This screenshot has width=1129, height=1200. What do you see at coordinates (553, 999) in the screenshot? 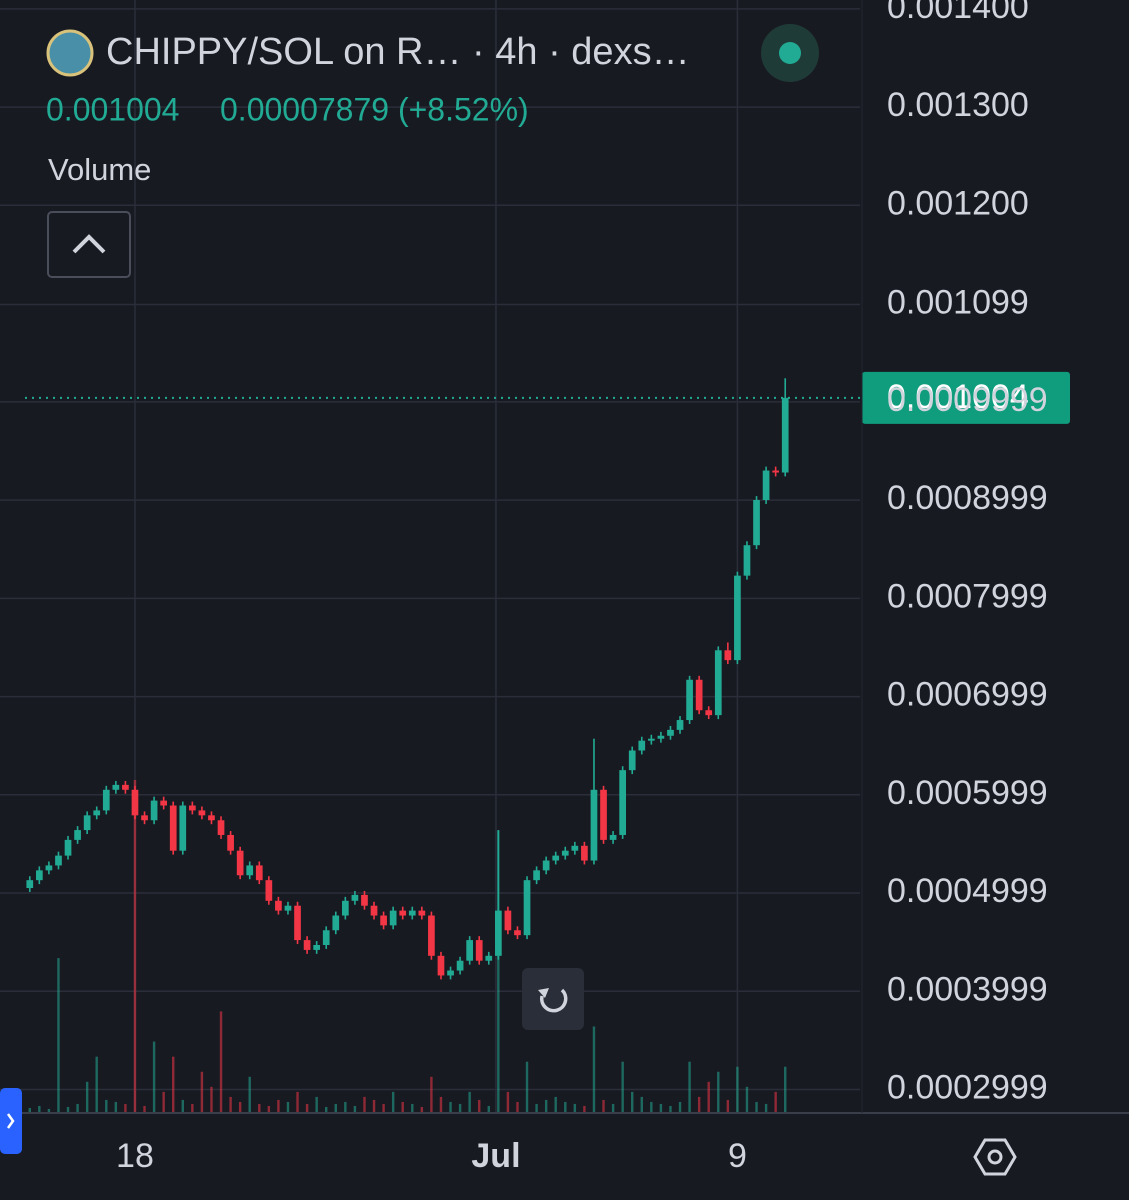
I see `reset-button` at bounding box center [553, 999].